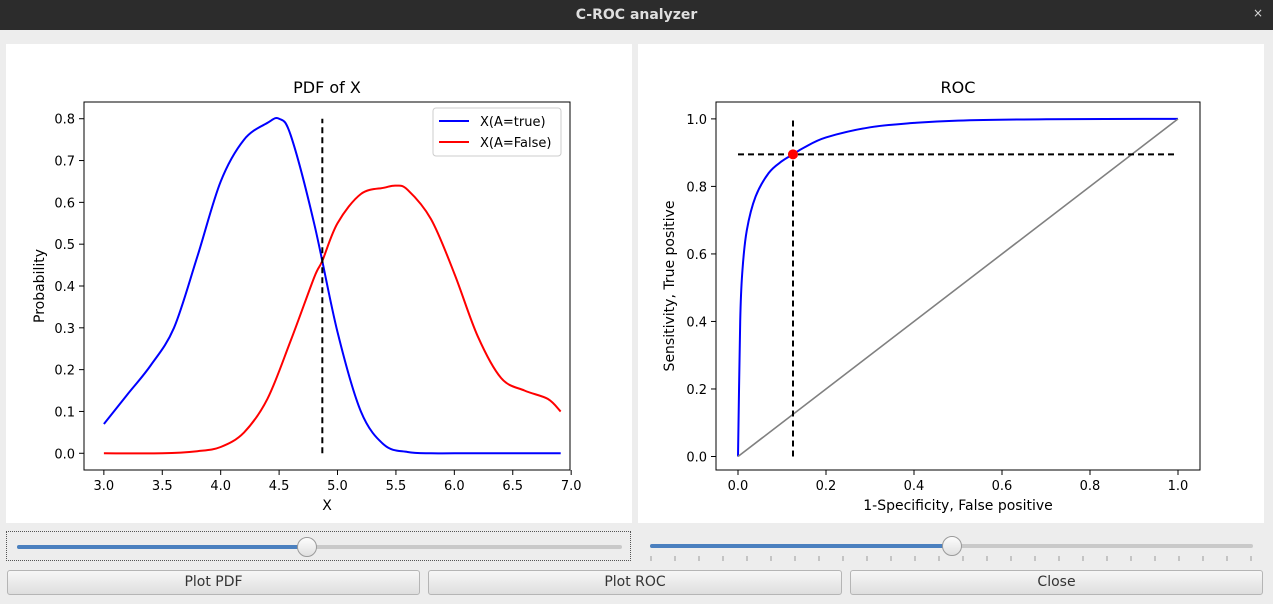 The height and width of the screenshot is (604, 1273). Describe the element at coordinates (512, 486) in the screenshot. I see `pdf-x-tick-label: 6.5` at that location.